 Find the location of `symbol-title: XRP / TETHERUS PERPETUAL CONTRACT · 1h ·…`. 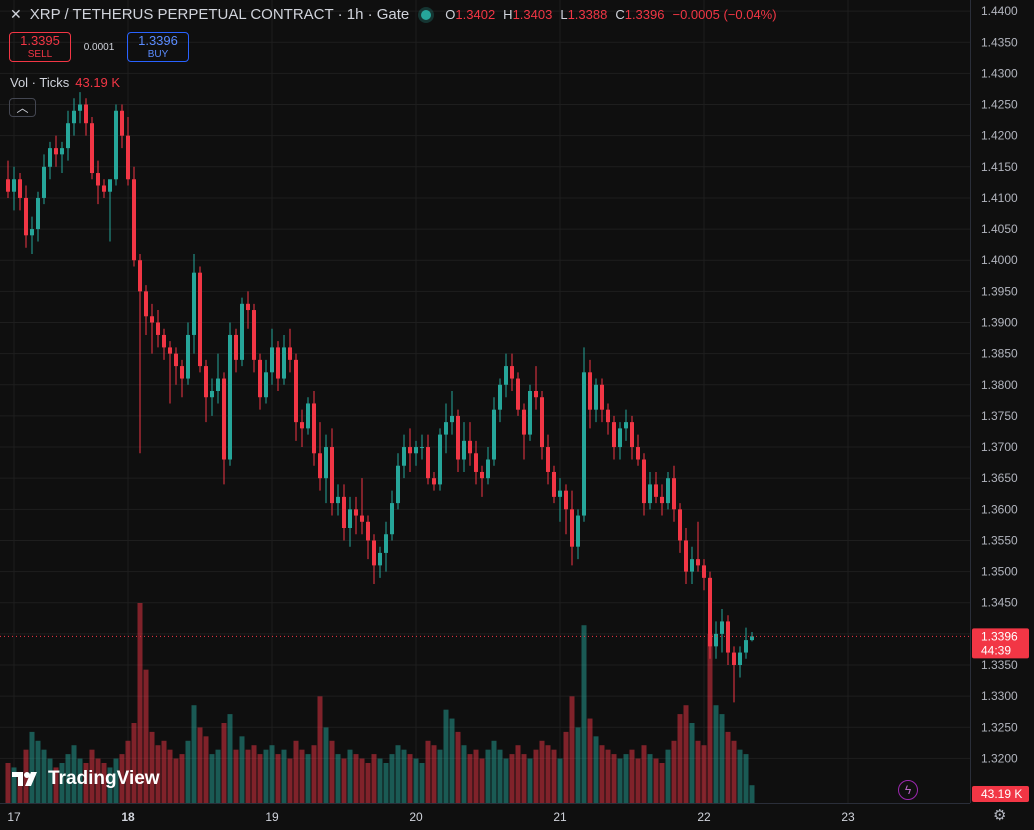

symbol-title: XRP / TETHERUS PERPETUAL CONTRACT · 1h ·… is located at coordinates (219, 14).